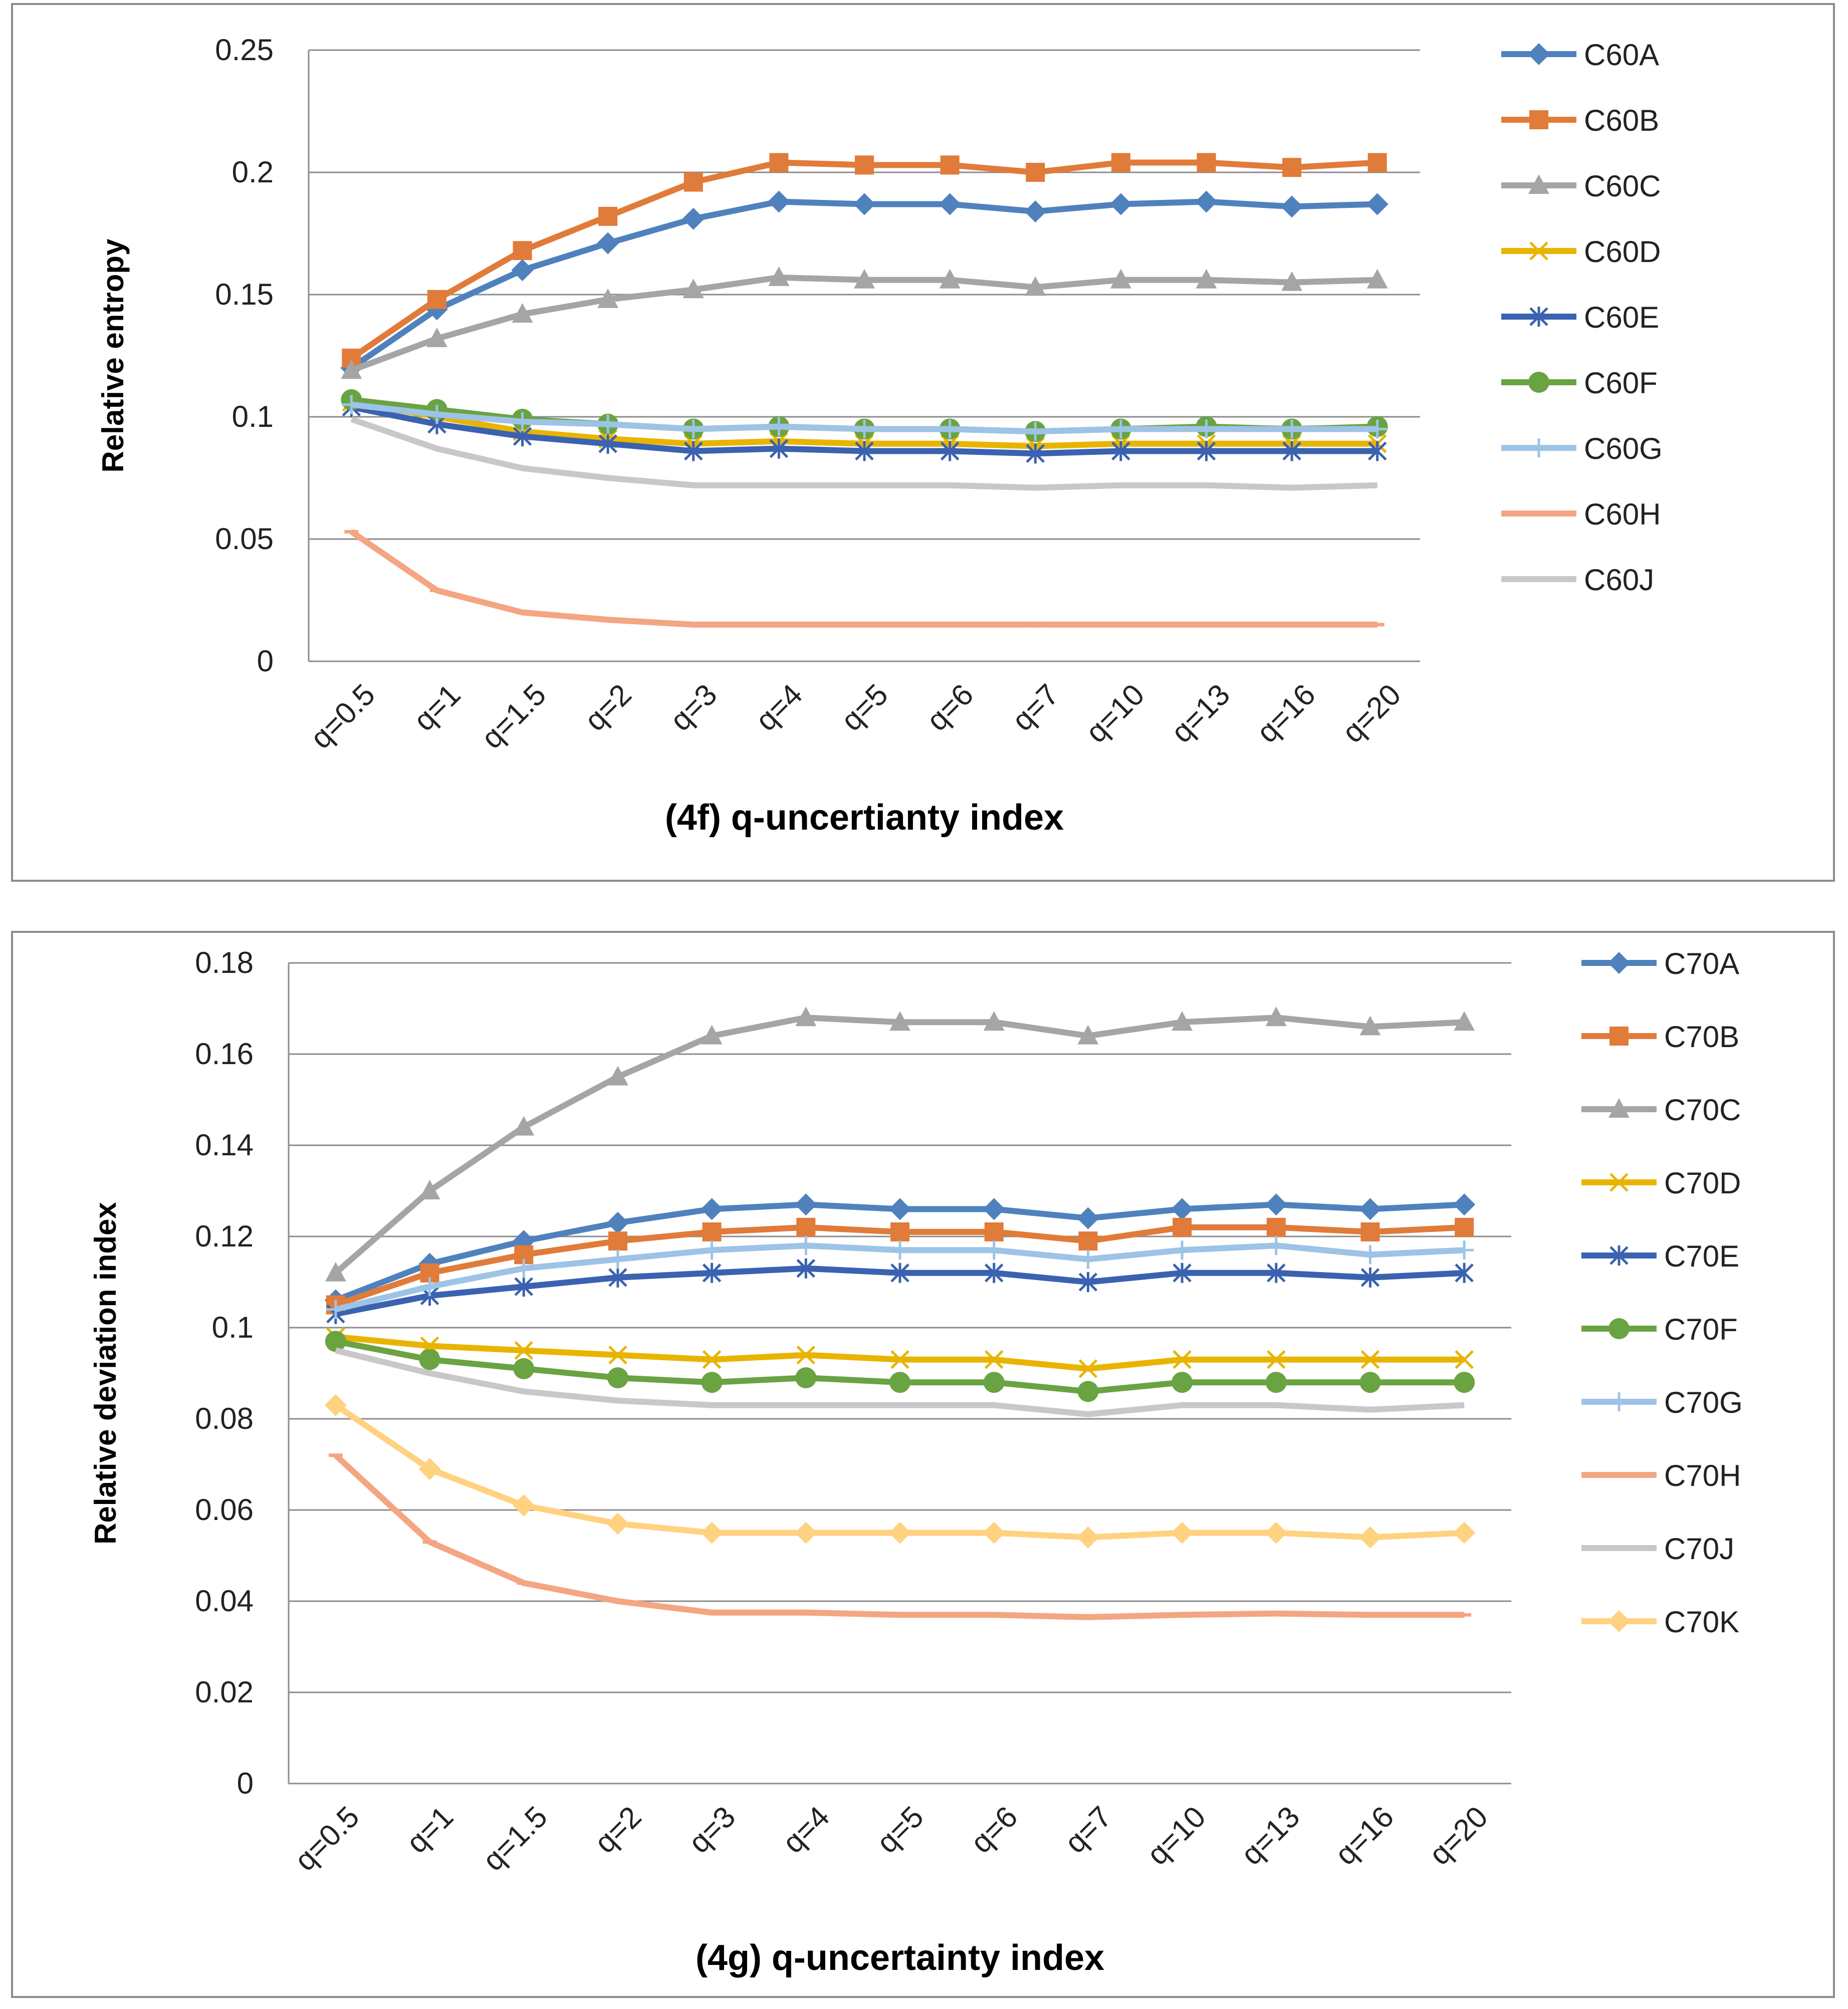 This screenshot has height=2009, width=1848. What do you see at coordinates (342, 716) in the screenshot?
I see `chart-4f-x-tick-label: q=0.5` at bounding box center [342, 716].